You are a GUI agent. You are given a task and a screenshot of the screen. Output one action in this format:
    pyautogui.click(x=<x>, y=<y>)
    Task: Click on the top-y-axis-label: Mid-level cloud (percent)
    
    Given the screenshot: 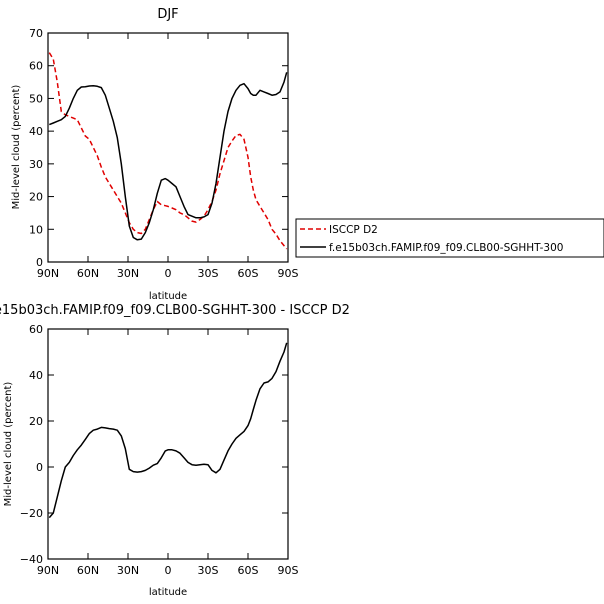 What is the action you would take?
    pyautogui.click(x=16, y=147)
    